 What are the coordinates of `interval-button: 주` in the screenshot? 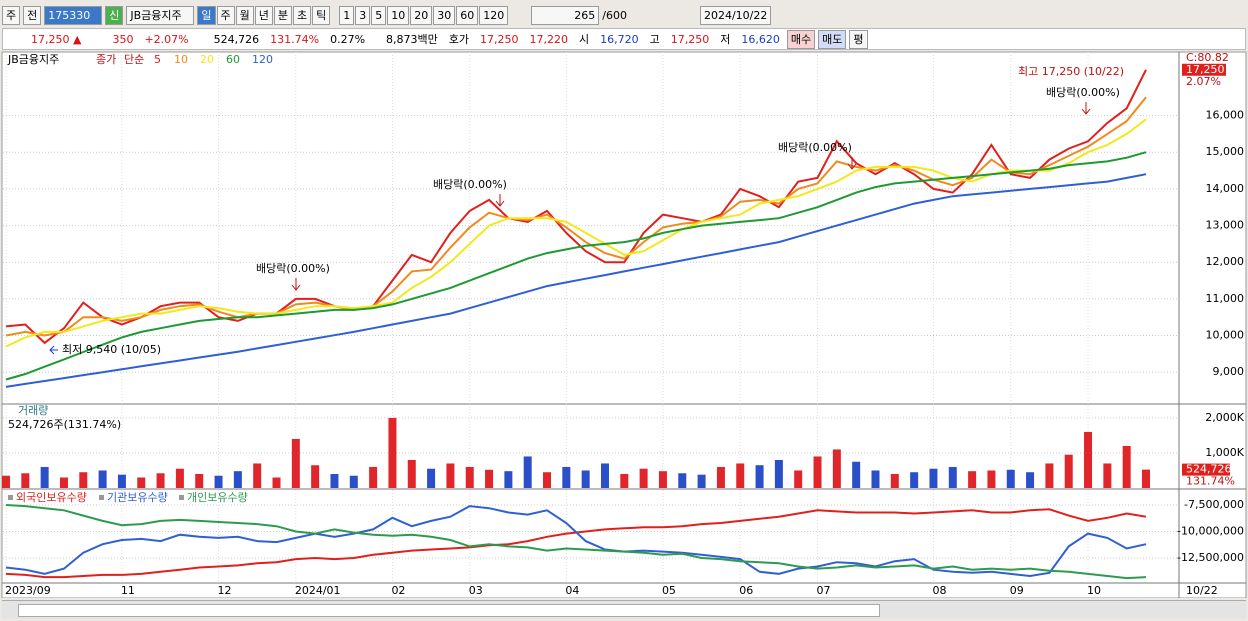 It's located at (225, 15).